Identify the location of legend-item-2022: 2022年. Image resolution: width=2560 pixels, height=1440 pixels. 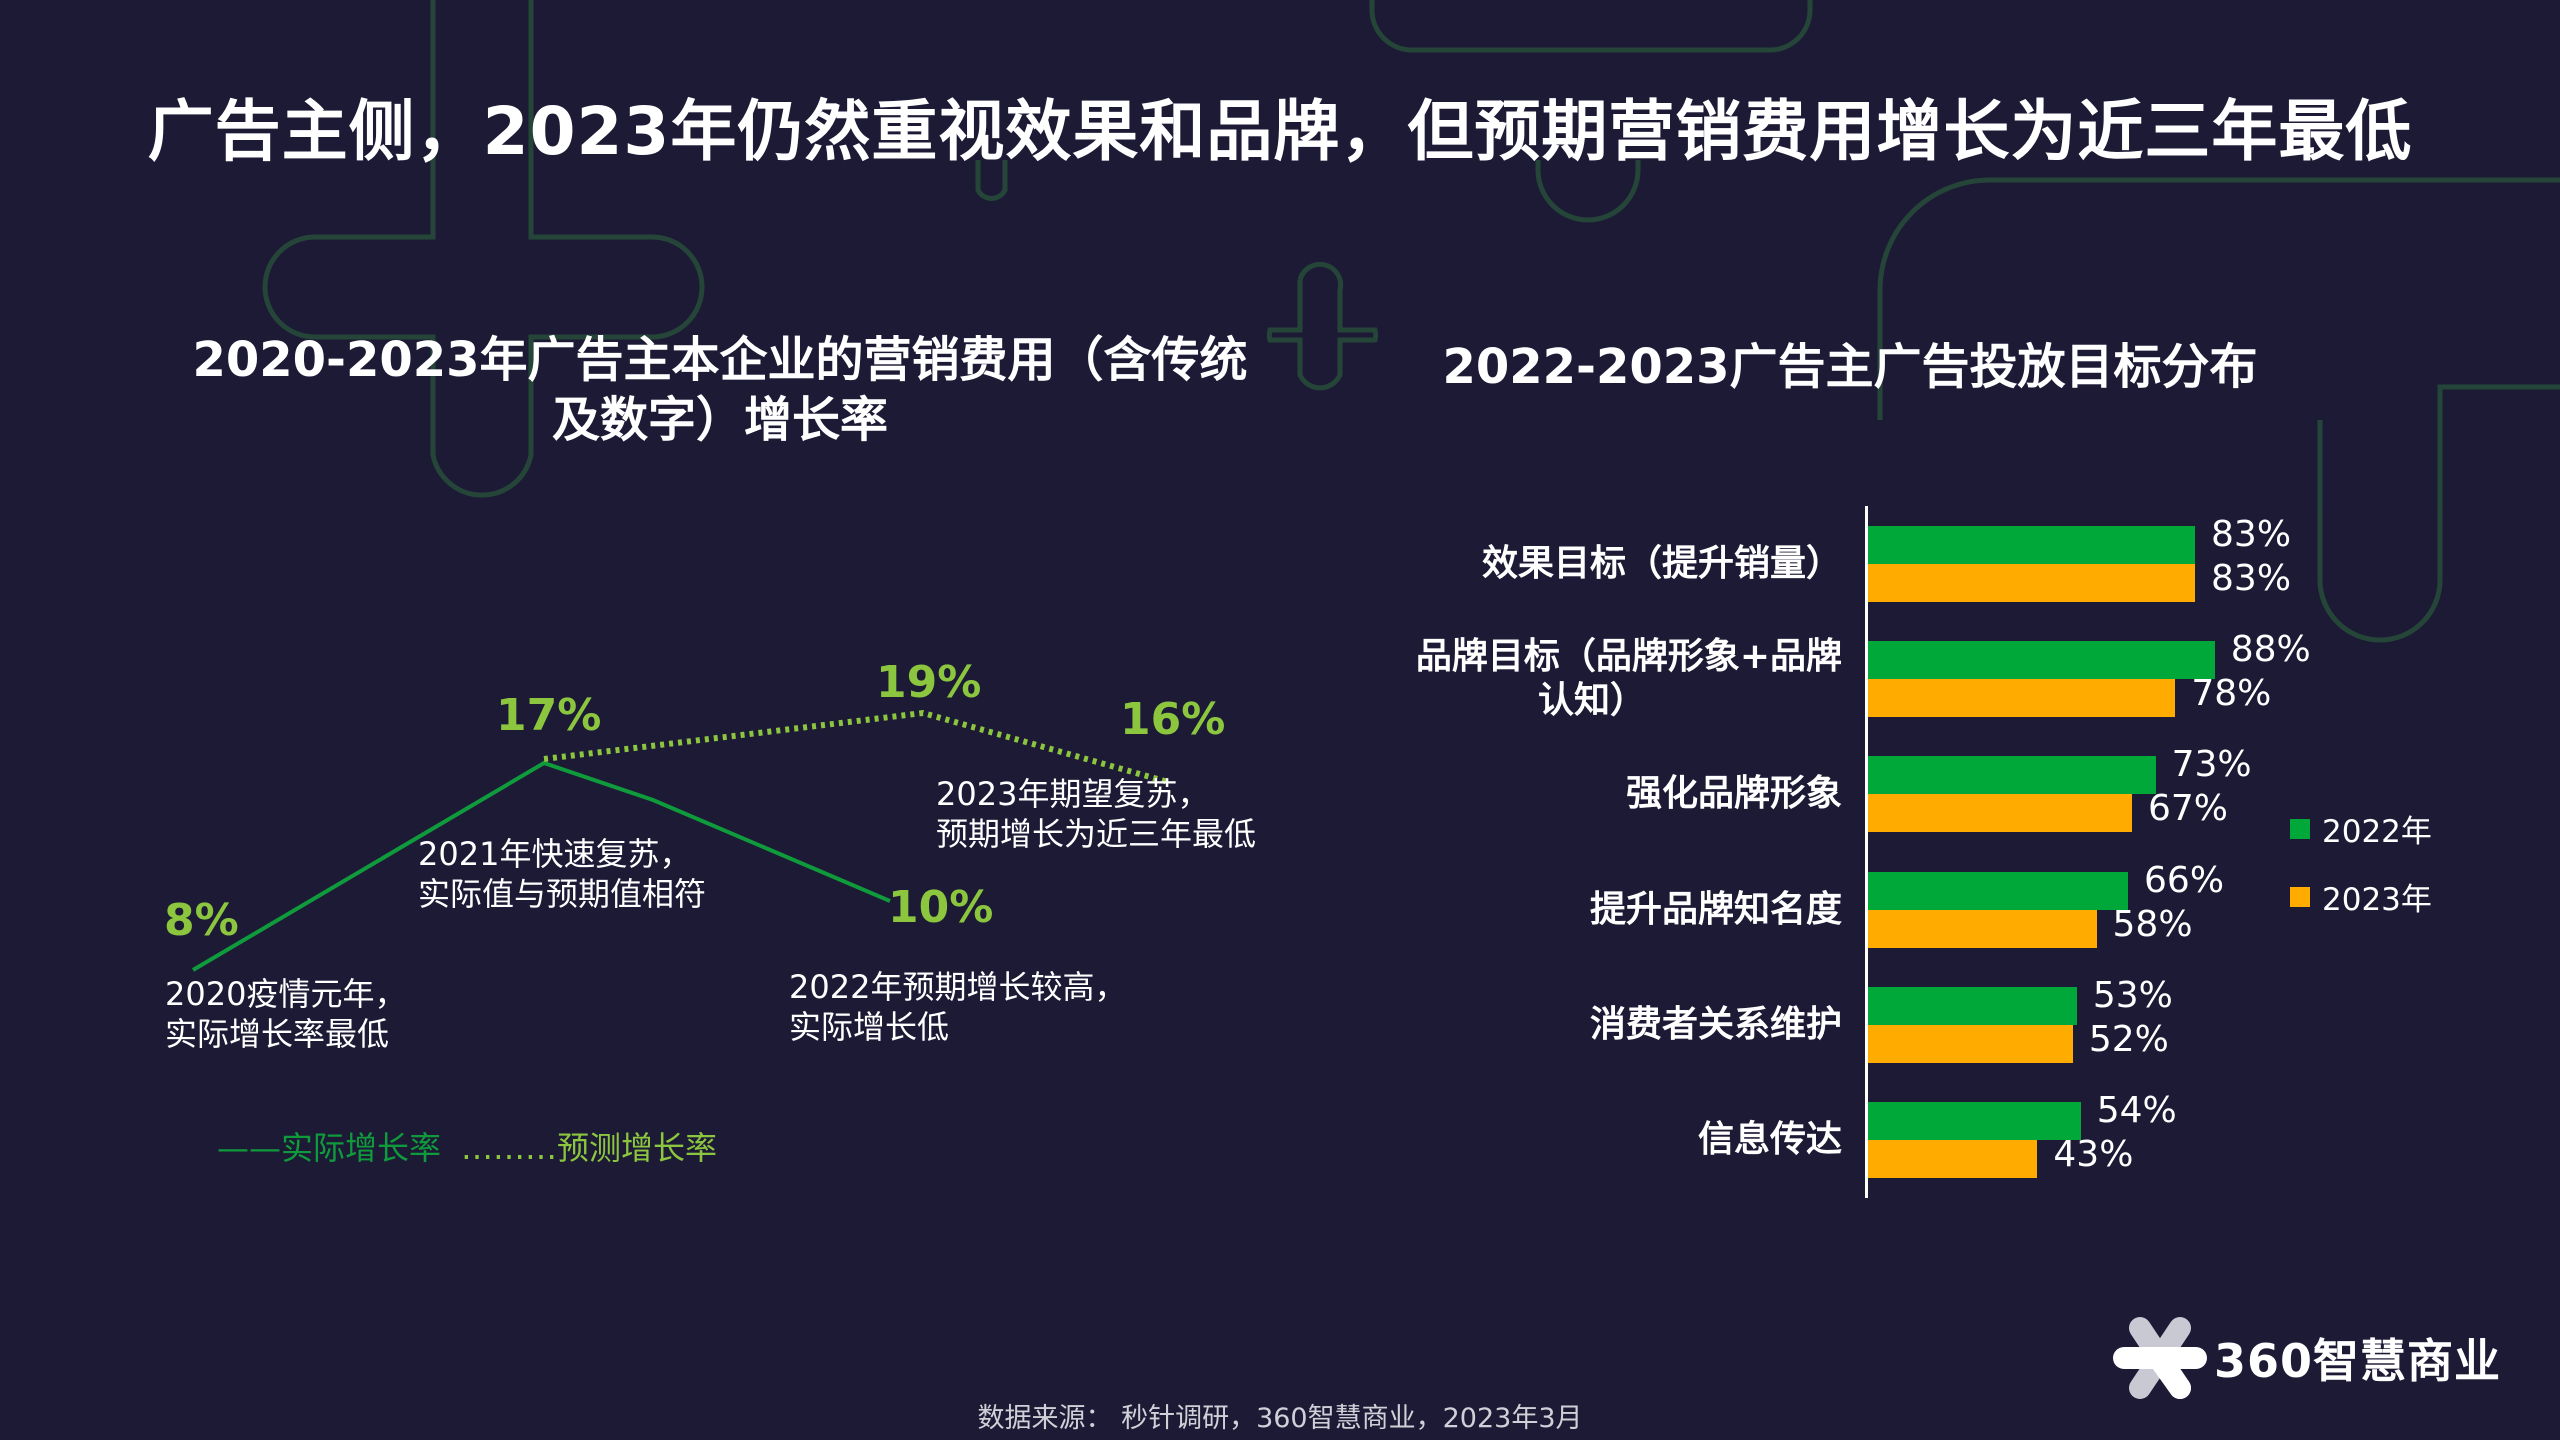
(2361, 828).